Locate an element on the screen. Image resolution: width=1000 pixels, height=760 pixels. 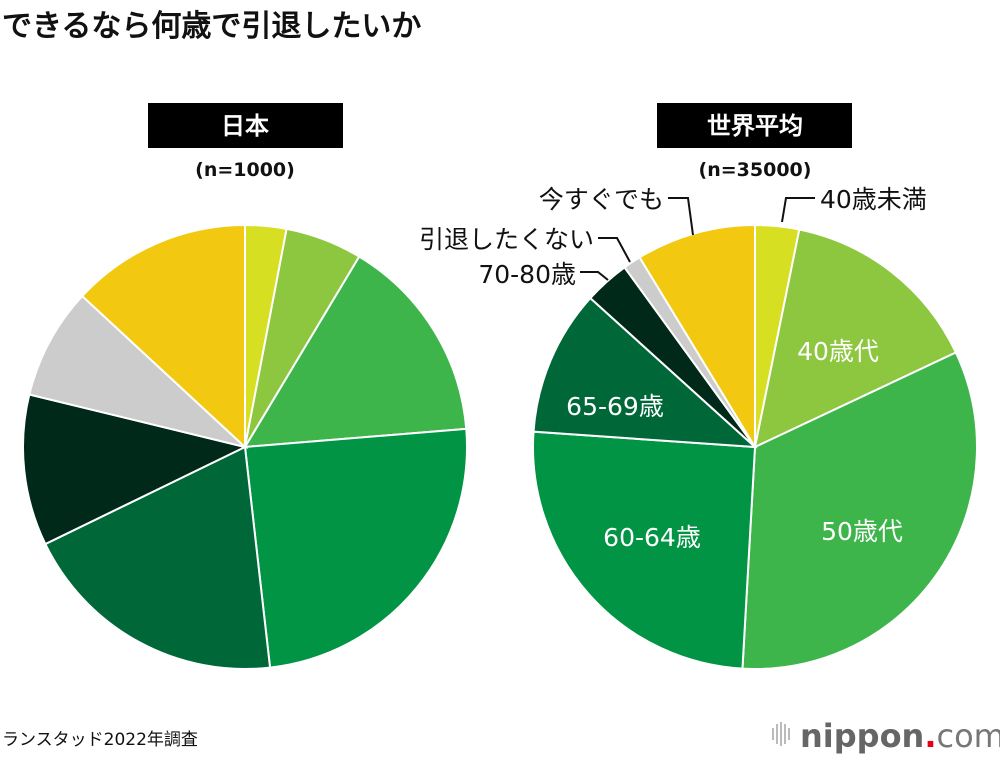
pie-slice-40歳代 is located at coordinates (855, 338).